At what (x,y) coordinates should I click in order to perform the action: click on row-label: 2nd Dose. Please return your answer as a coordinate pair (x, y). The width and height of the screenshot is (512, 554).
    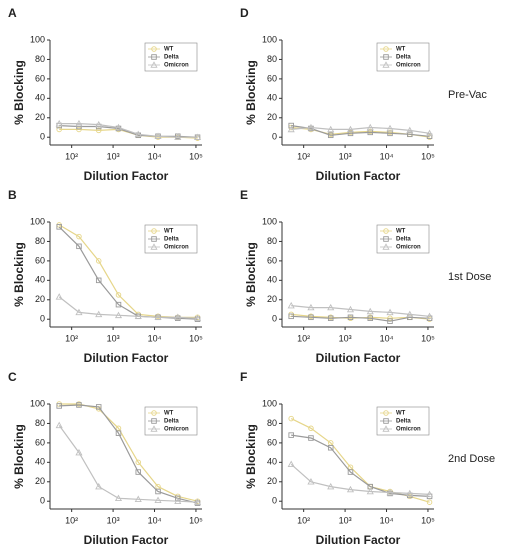
    Looking at the image, I should click on (471, 459).